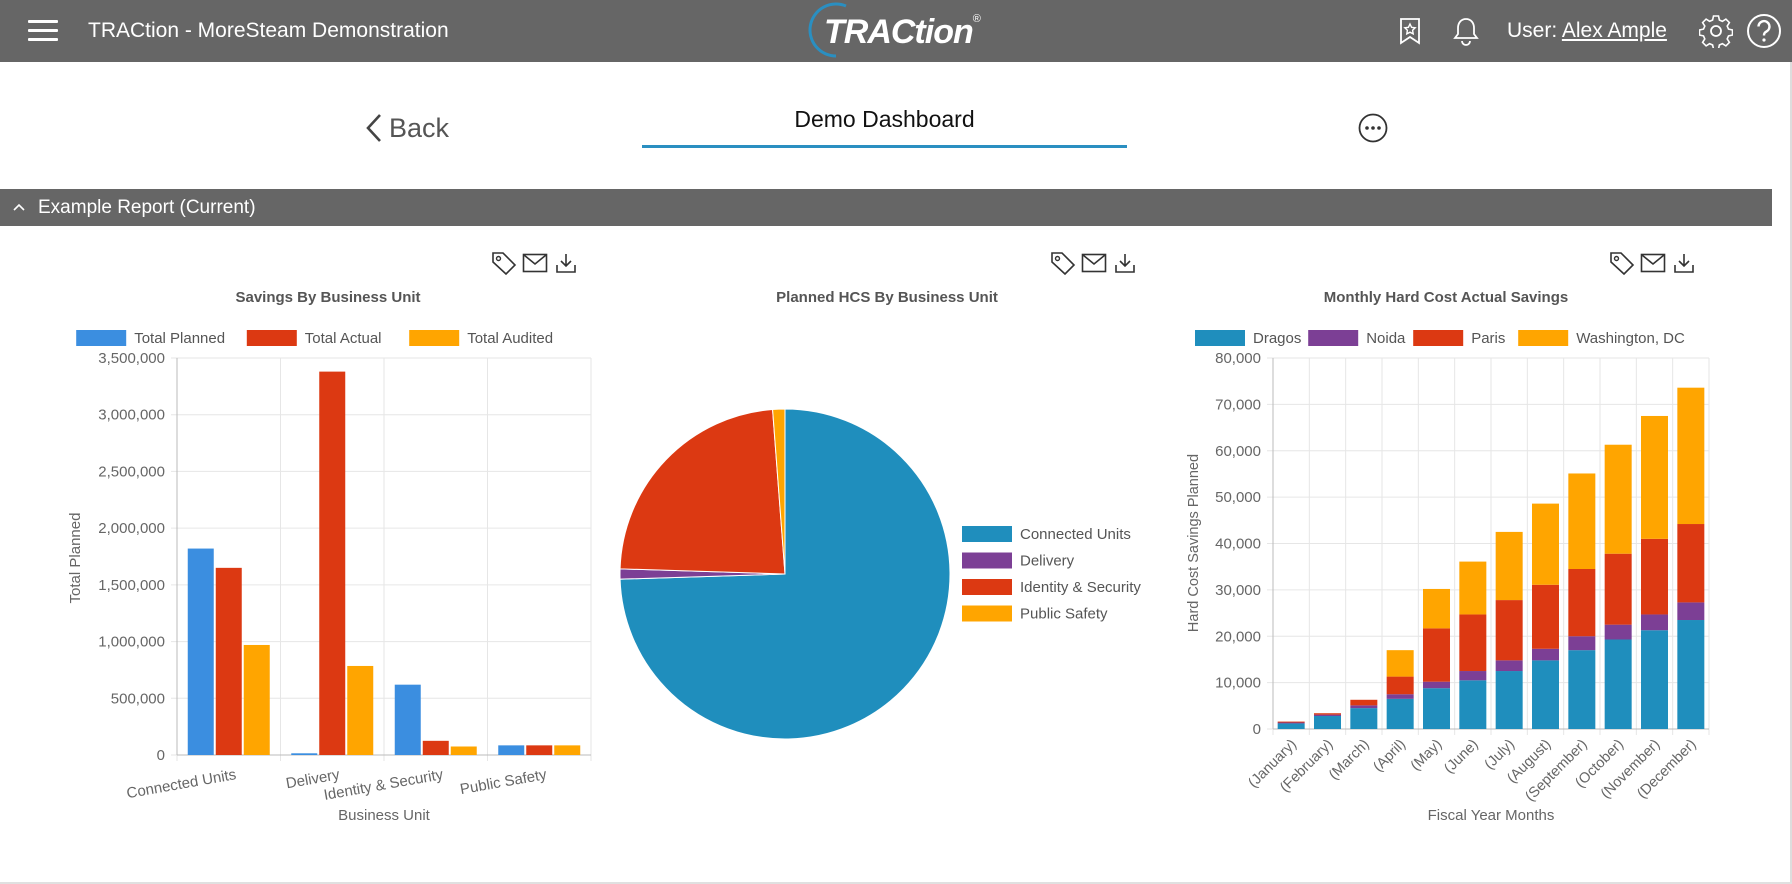  What do you see at coordinates (1614, 30) in the screenshot?
I see `user-name-link: Alex Ample` at bounding box center [1614, 30].